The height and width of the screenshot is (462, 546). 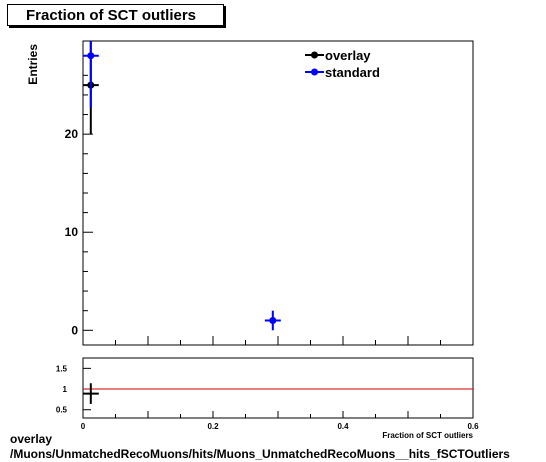 I want to click on x-axis-title: Fraction of SCT outliers, so click(x=427, y=435).